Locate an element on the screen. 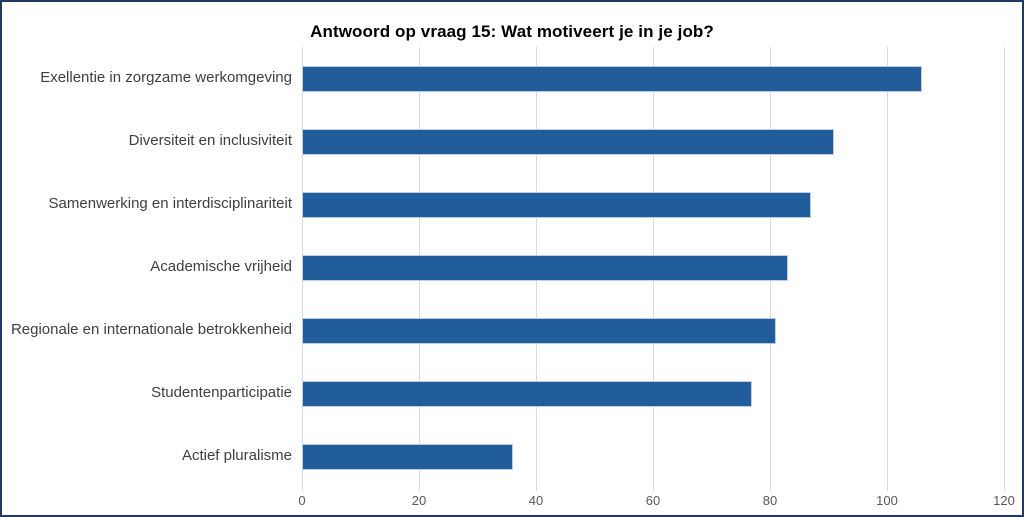 The image size is (1024, 517). x-tick-label: 60 is located at coordinates (653, 500).